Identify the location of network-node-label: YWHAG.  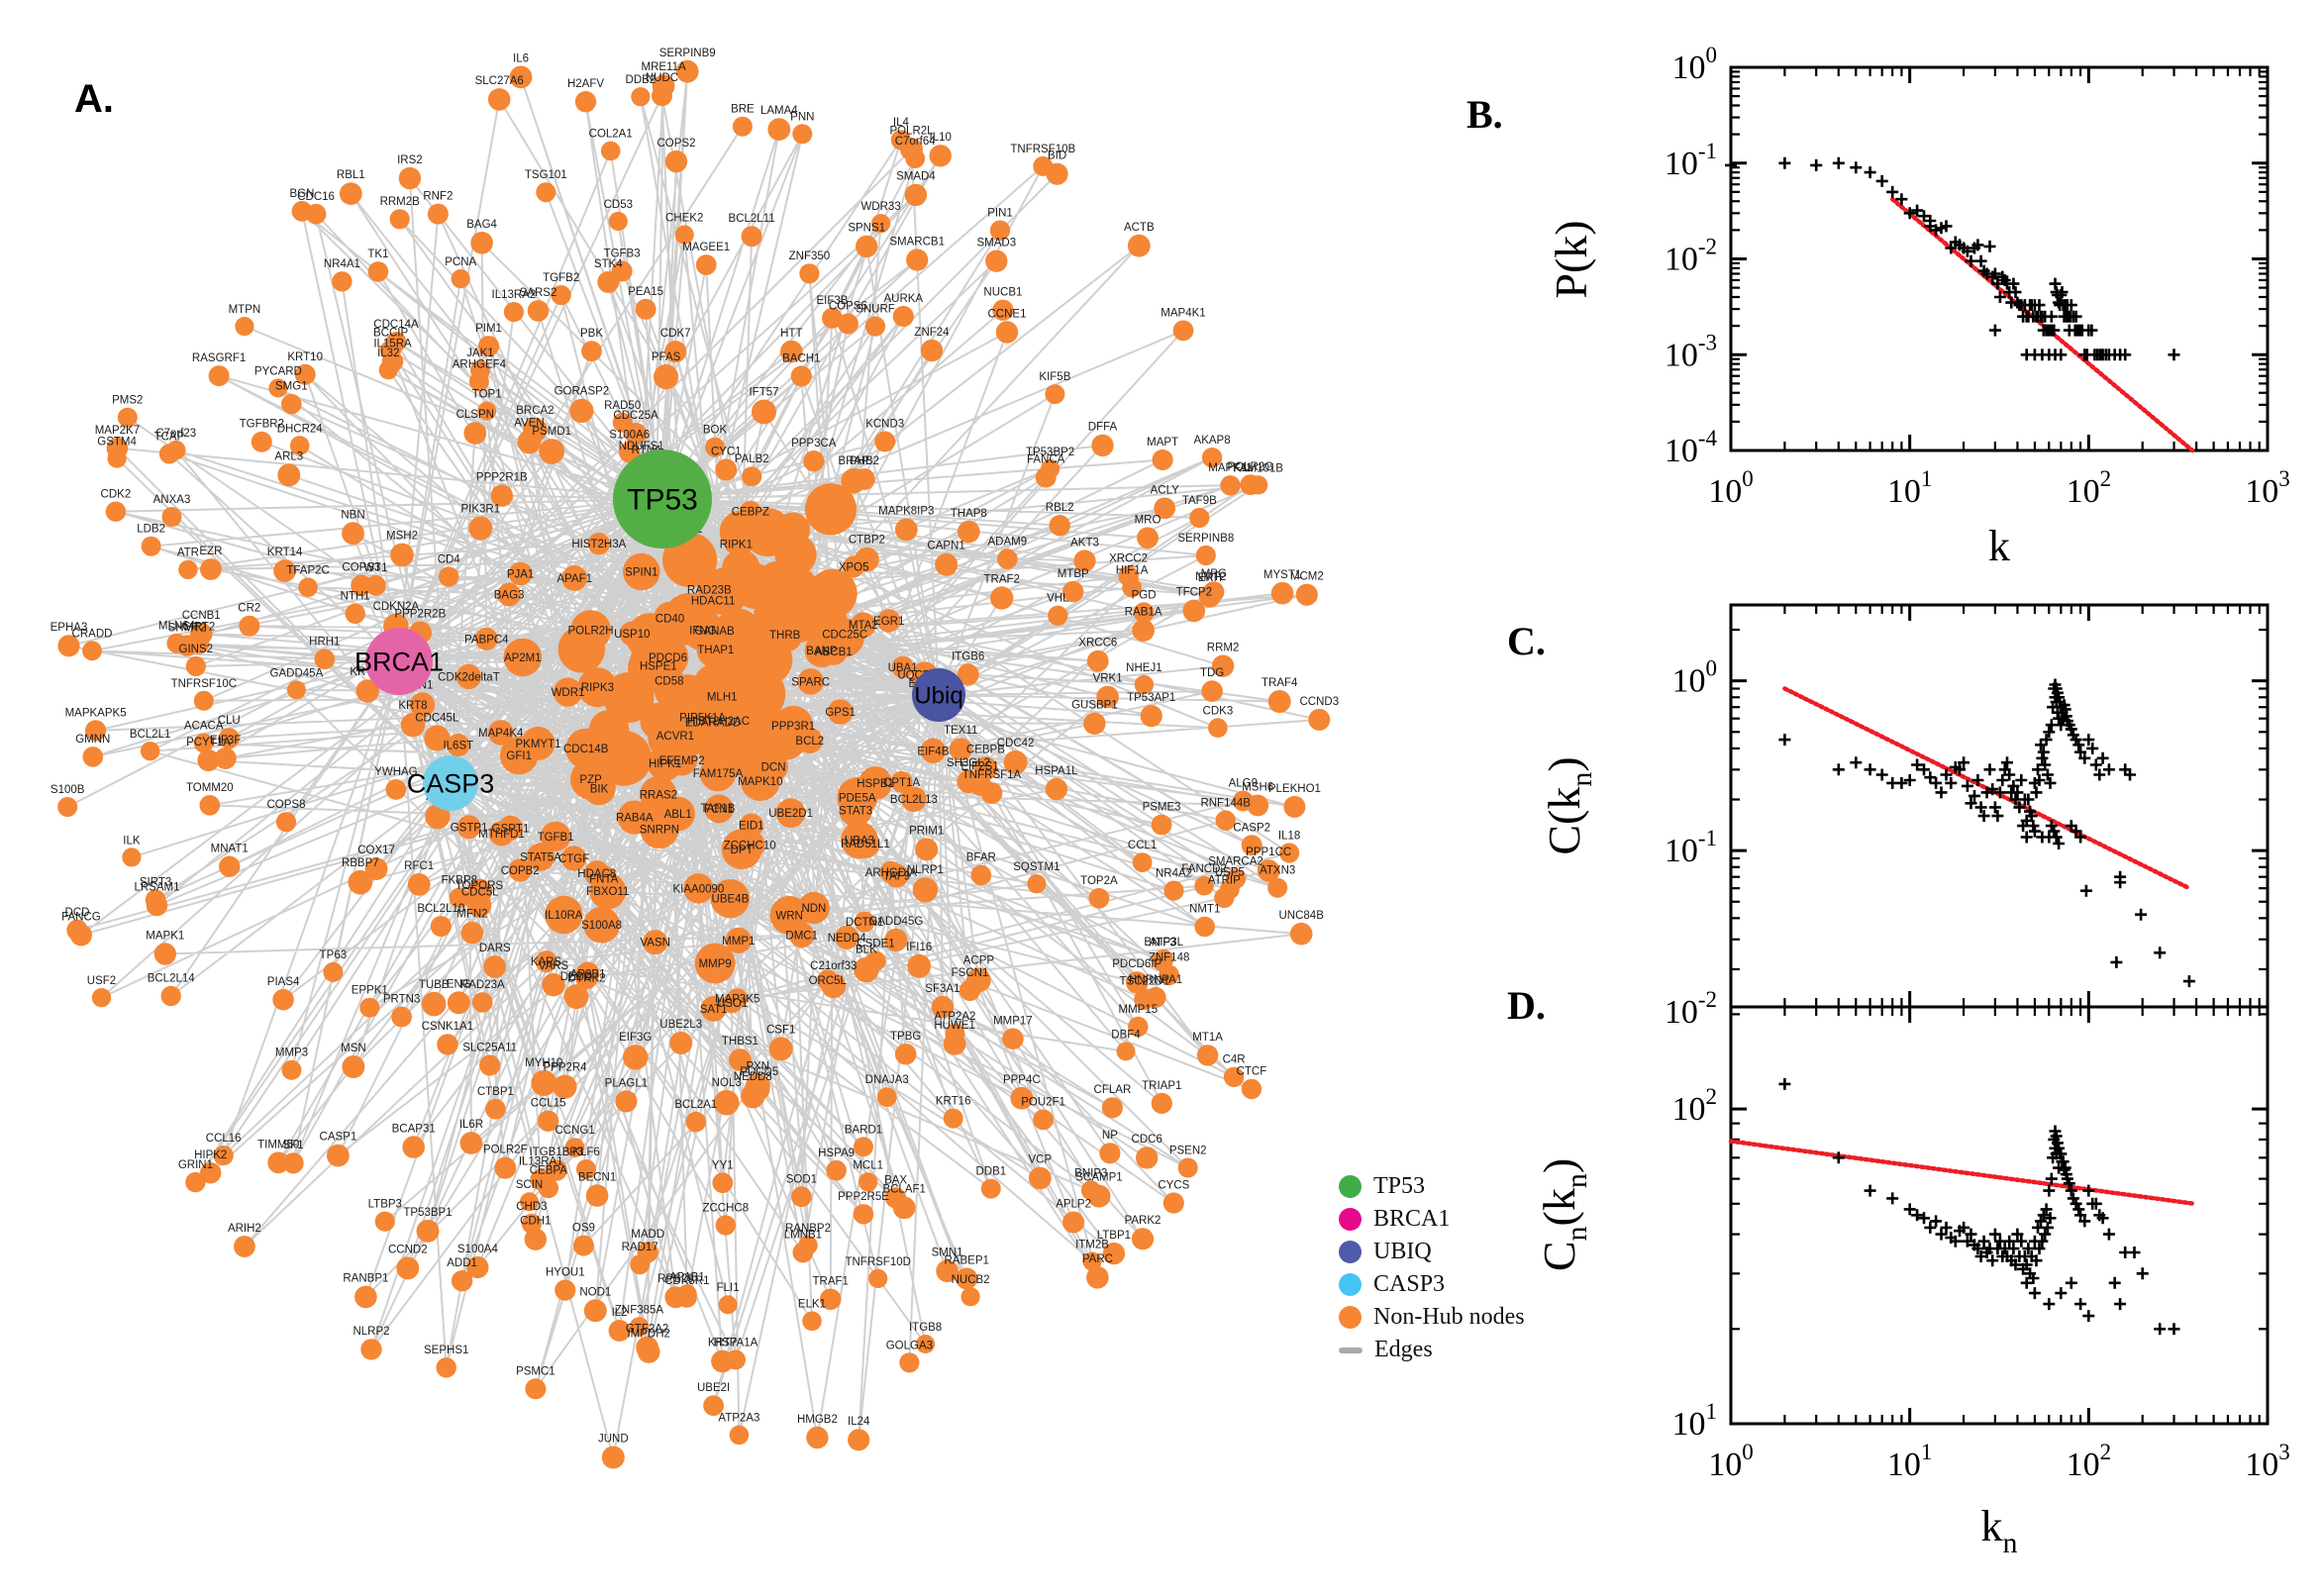
(396, 772).